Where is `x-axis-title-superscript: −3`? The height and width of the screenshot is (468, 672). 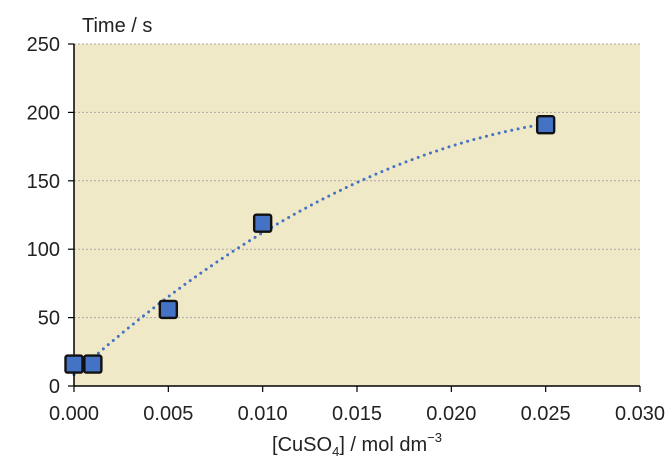 x-axis-title-superscript: −3 is located at coordinates (434, 437).